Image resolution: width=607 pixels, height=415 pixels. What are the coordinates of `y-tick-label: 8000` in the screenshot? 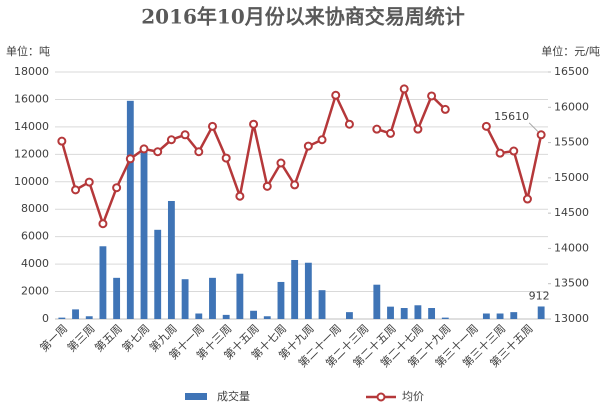 It's located at (35, 208).